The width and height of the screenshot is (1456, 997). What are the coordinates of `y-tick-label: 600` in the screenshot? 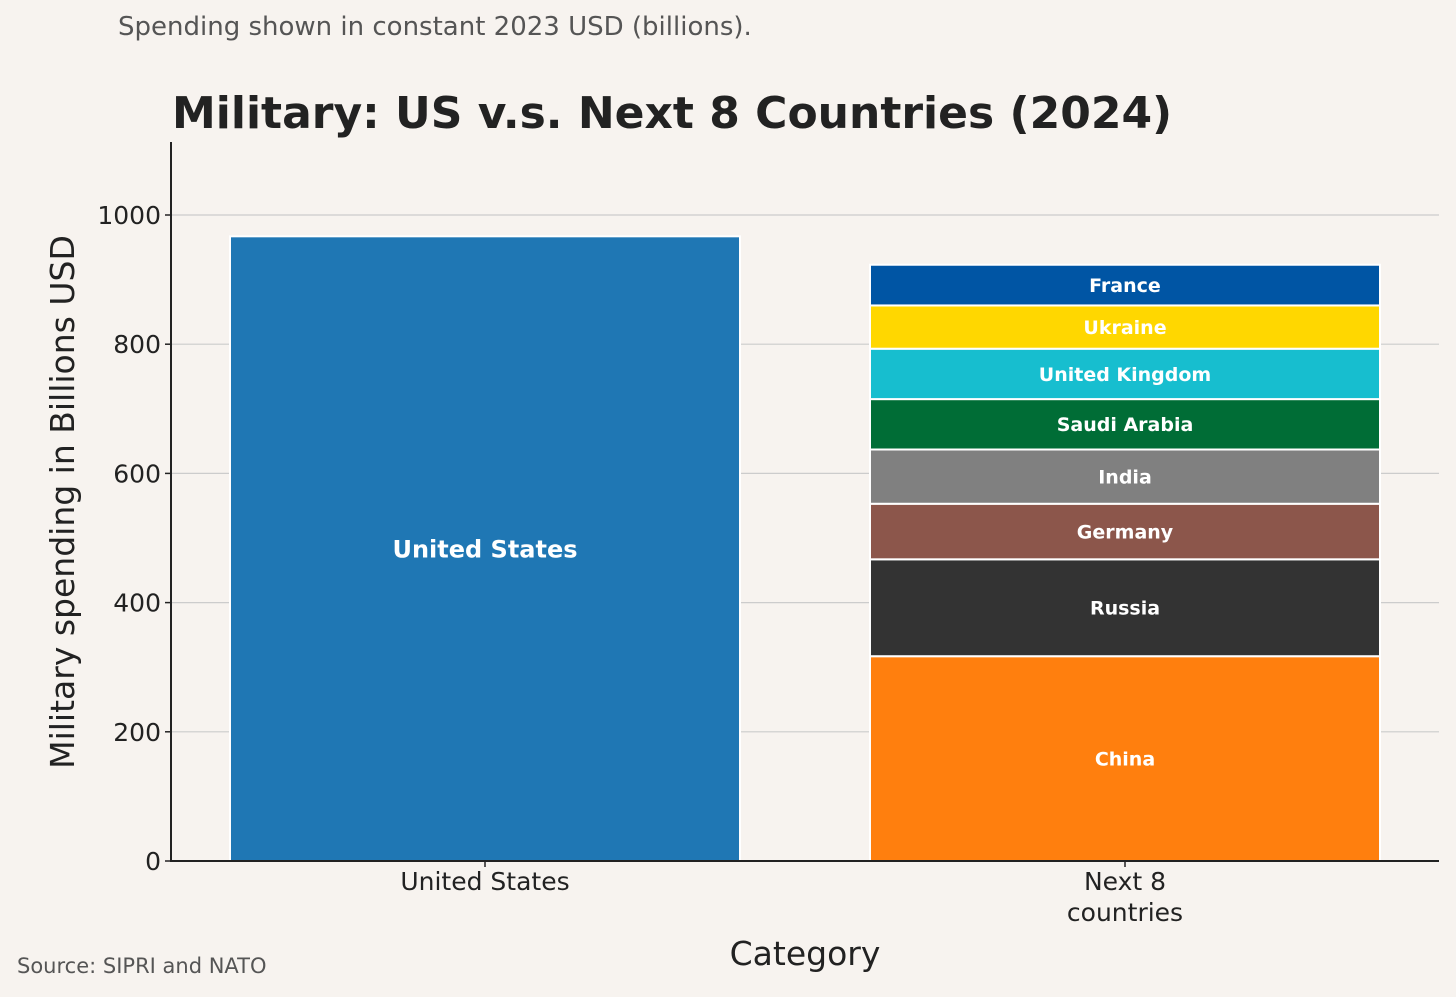 It's located at (137, 473).